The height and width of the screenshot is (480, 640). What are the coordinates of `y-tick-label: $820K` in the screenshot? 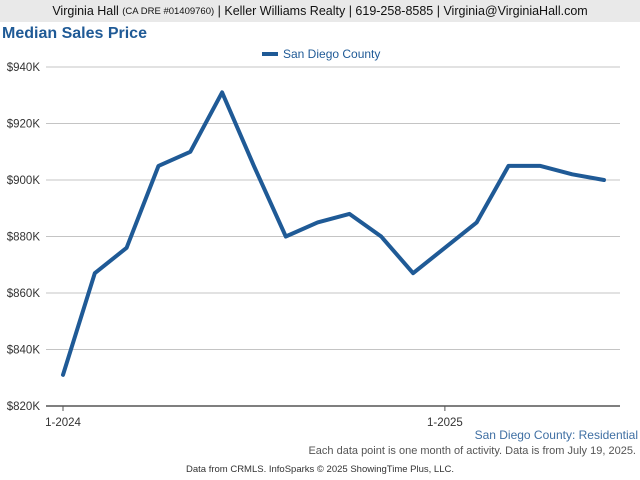 It's located at (24, 407).